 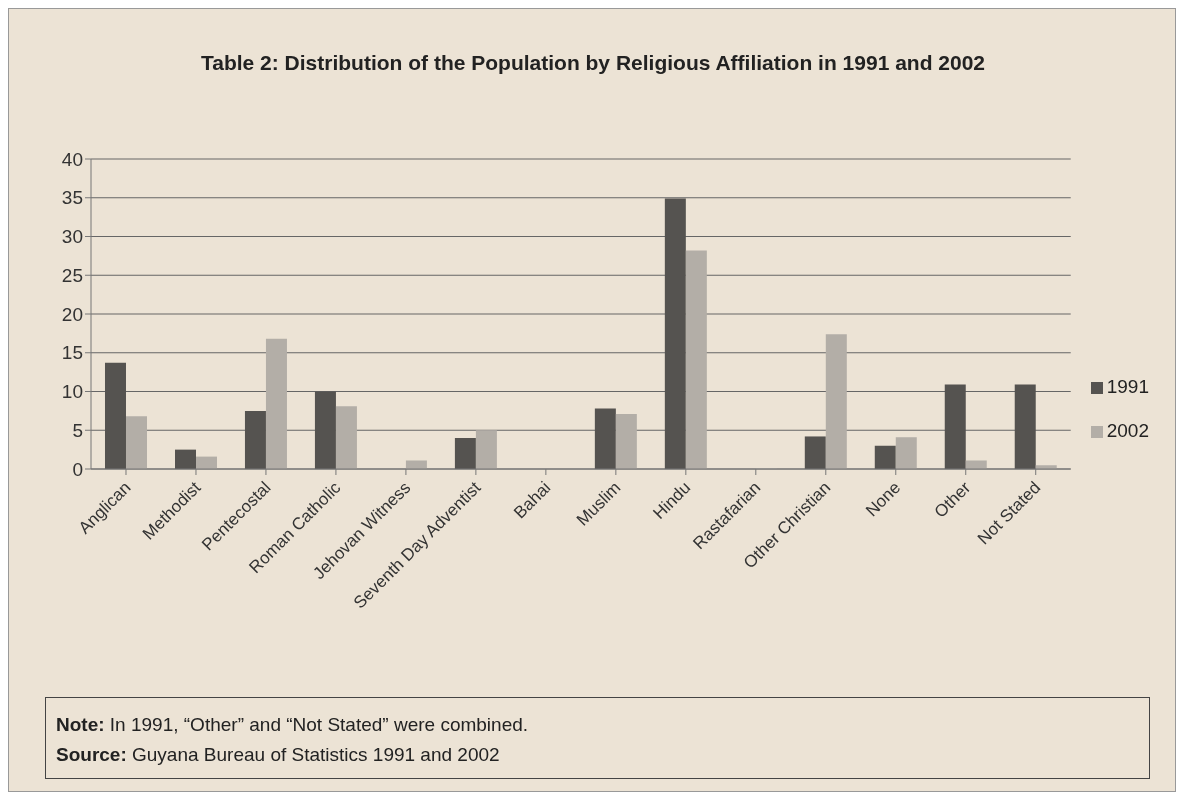 What do you see at coordinates (72, 314) in the screenshot?
I see `y-tick-label: 20` at bounding box center [72, 314].